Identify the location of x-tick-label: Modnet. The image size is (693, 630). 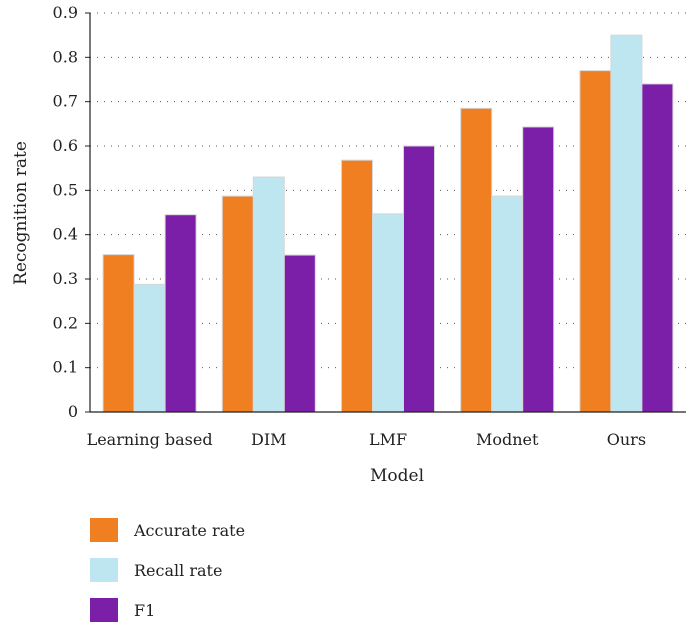
(507, 439).